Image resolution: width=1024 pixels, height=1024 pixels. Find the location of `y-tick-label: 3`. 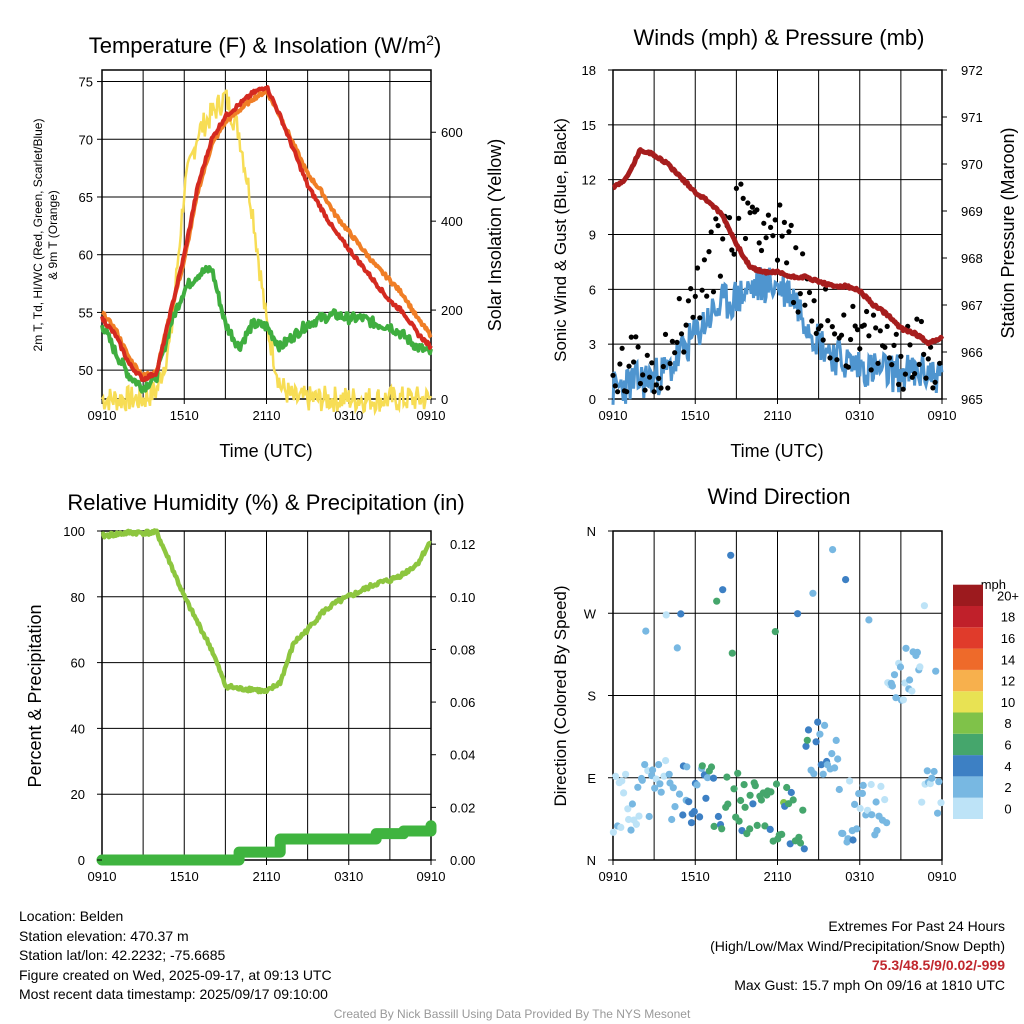

y-tick-label: 3 is located at coordinates (592, 344).